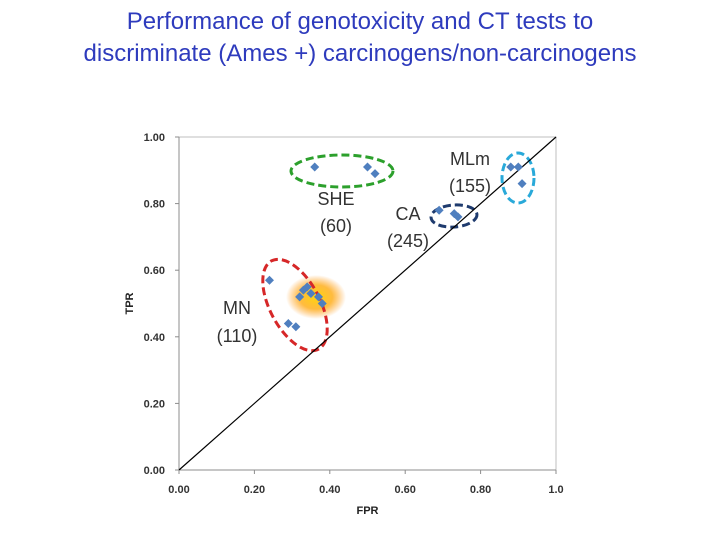  What do you see at coordinates (480, 490) in the screenshot?
I see `x-tick-label: 0.80` at bounding box center [480, 490].